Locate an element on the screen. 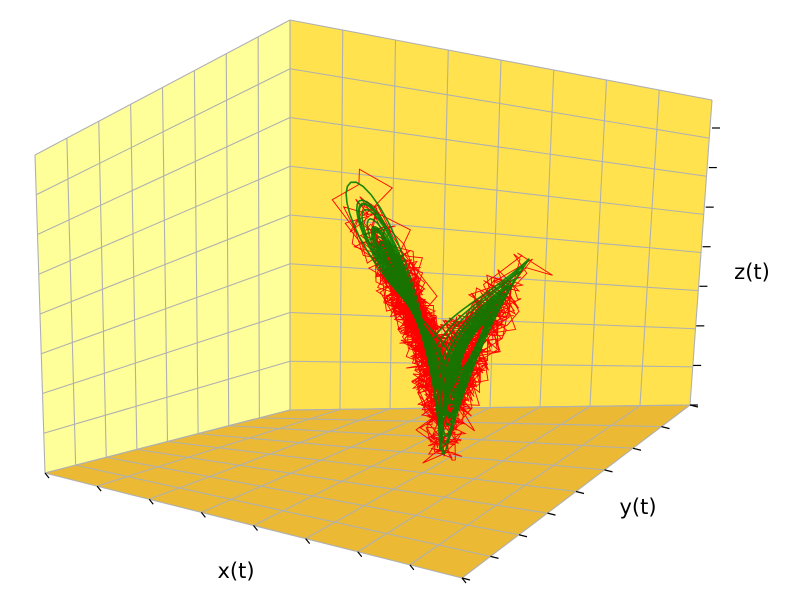 The height and width of the screenshot is (616, 790). z-axis-label: z(t) is located at coordinates (752, 272).